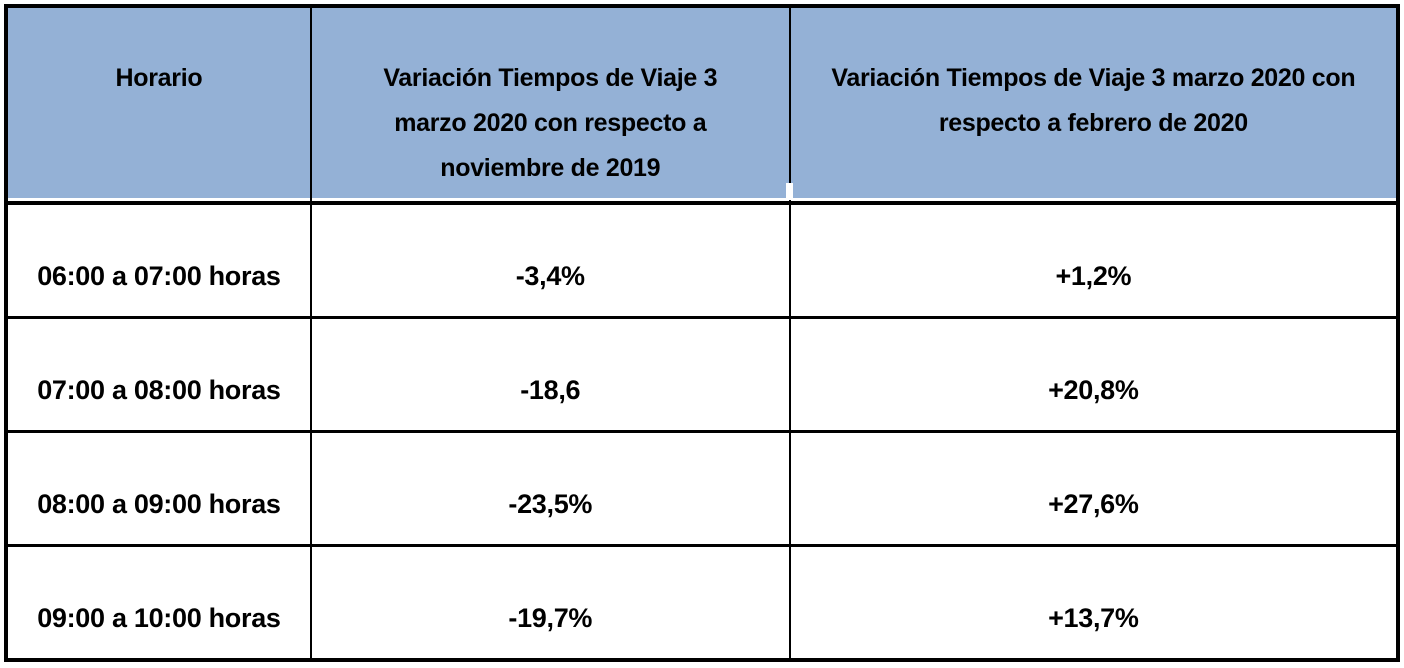  I want to click on cell-vs-nov-2019: -23,5%, so click(550, 488).